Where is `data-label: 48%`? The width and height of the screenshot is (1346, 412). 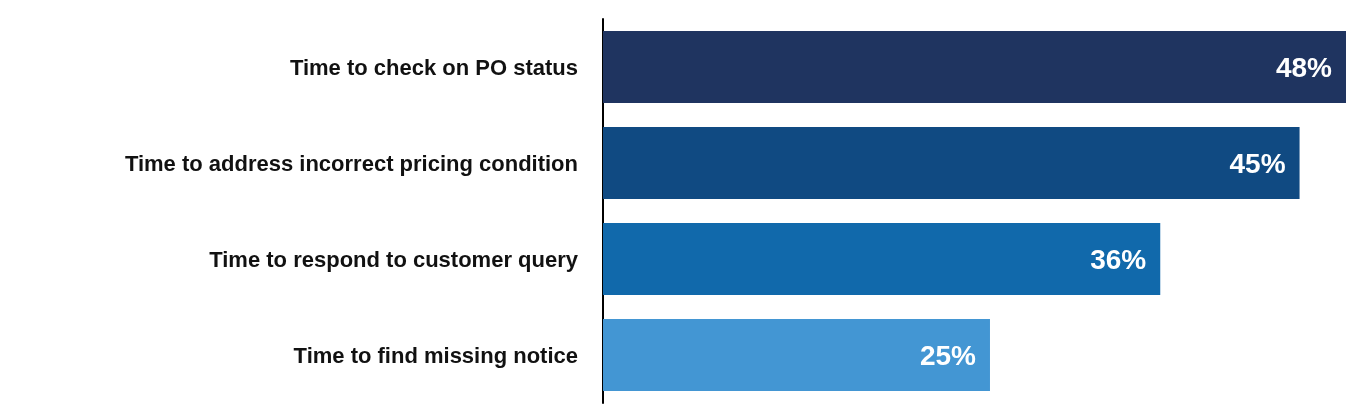
data-label: 48% is located at coordinates (1304, 67).